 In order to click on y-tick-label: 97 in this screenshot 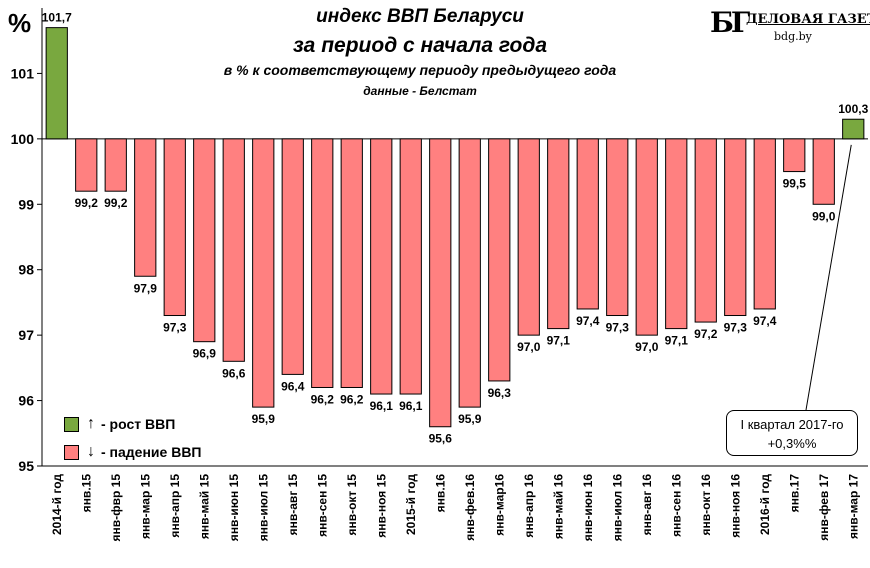, I will do `click(26, 335)`.